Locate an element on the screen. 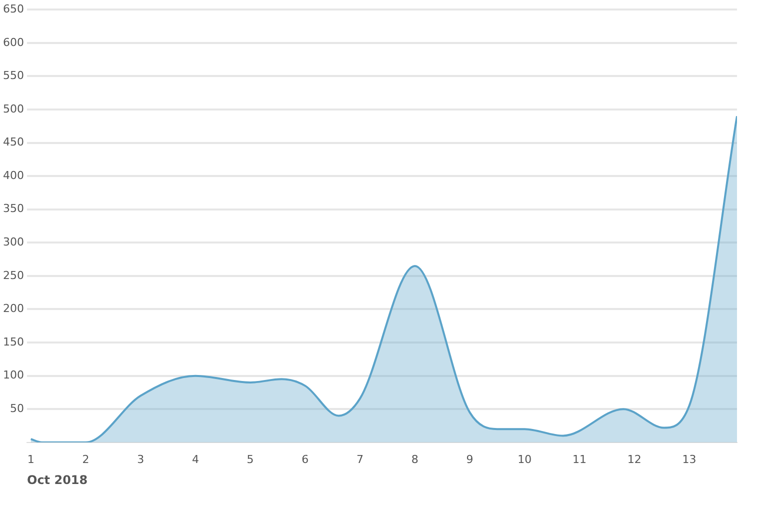 The image size is (759, 512). x-tick-label: 11 is located at coordinates (579, 459).